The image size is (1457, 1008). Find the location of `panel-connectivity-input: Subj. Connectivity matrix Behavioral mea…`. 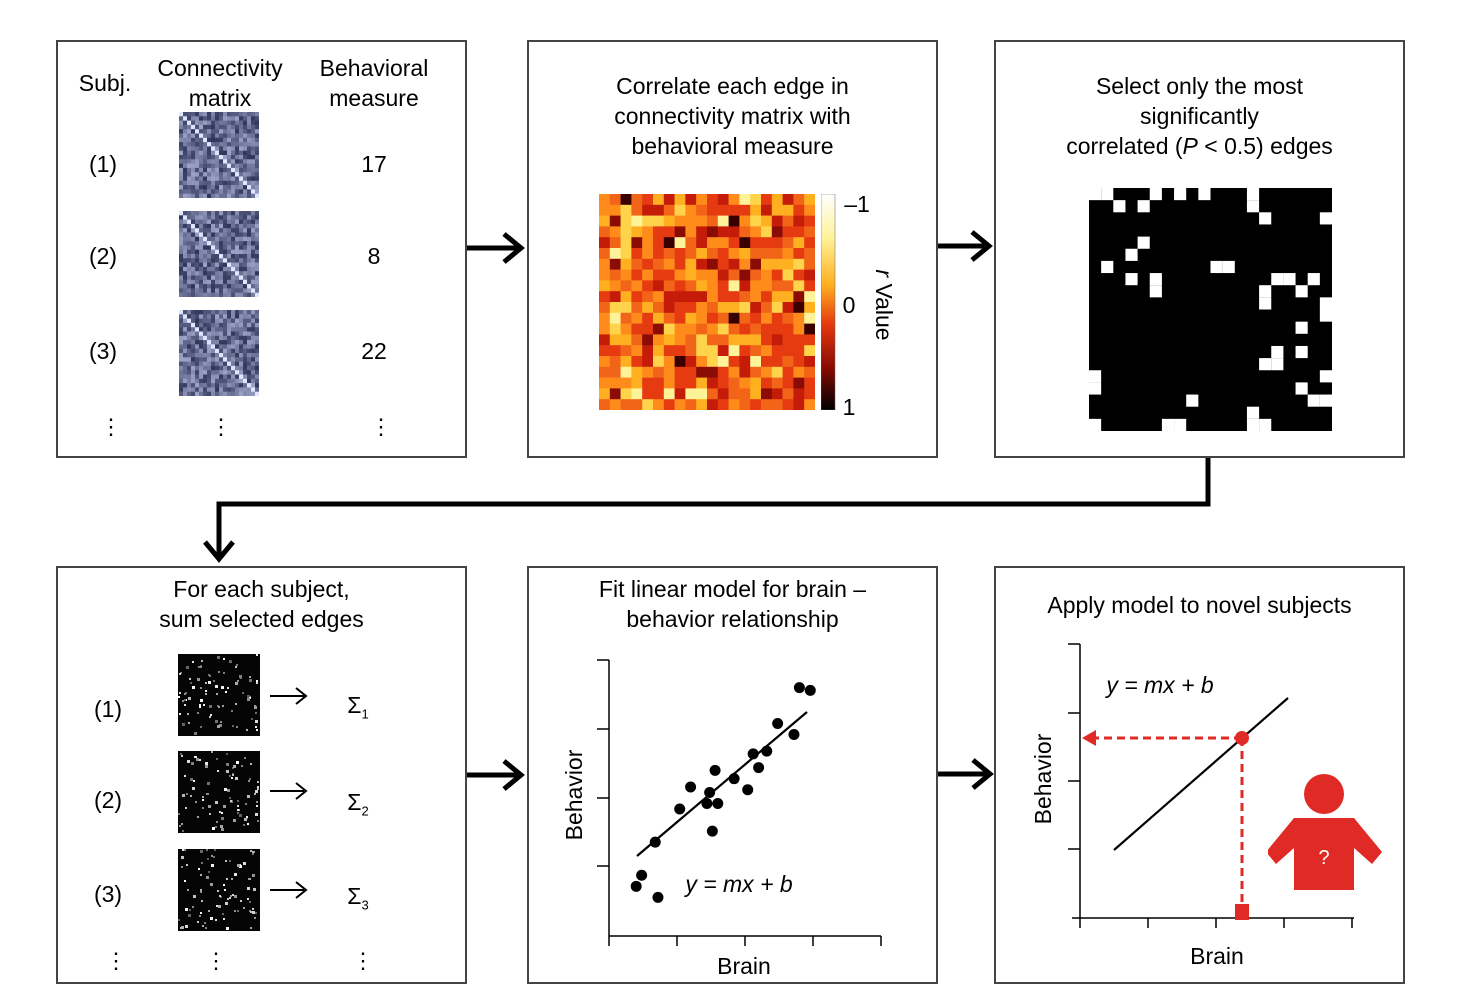

panel-connectivity-input: Subj. Connectivity matrix Behavioral mea… is located at coordinates (261, 249).